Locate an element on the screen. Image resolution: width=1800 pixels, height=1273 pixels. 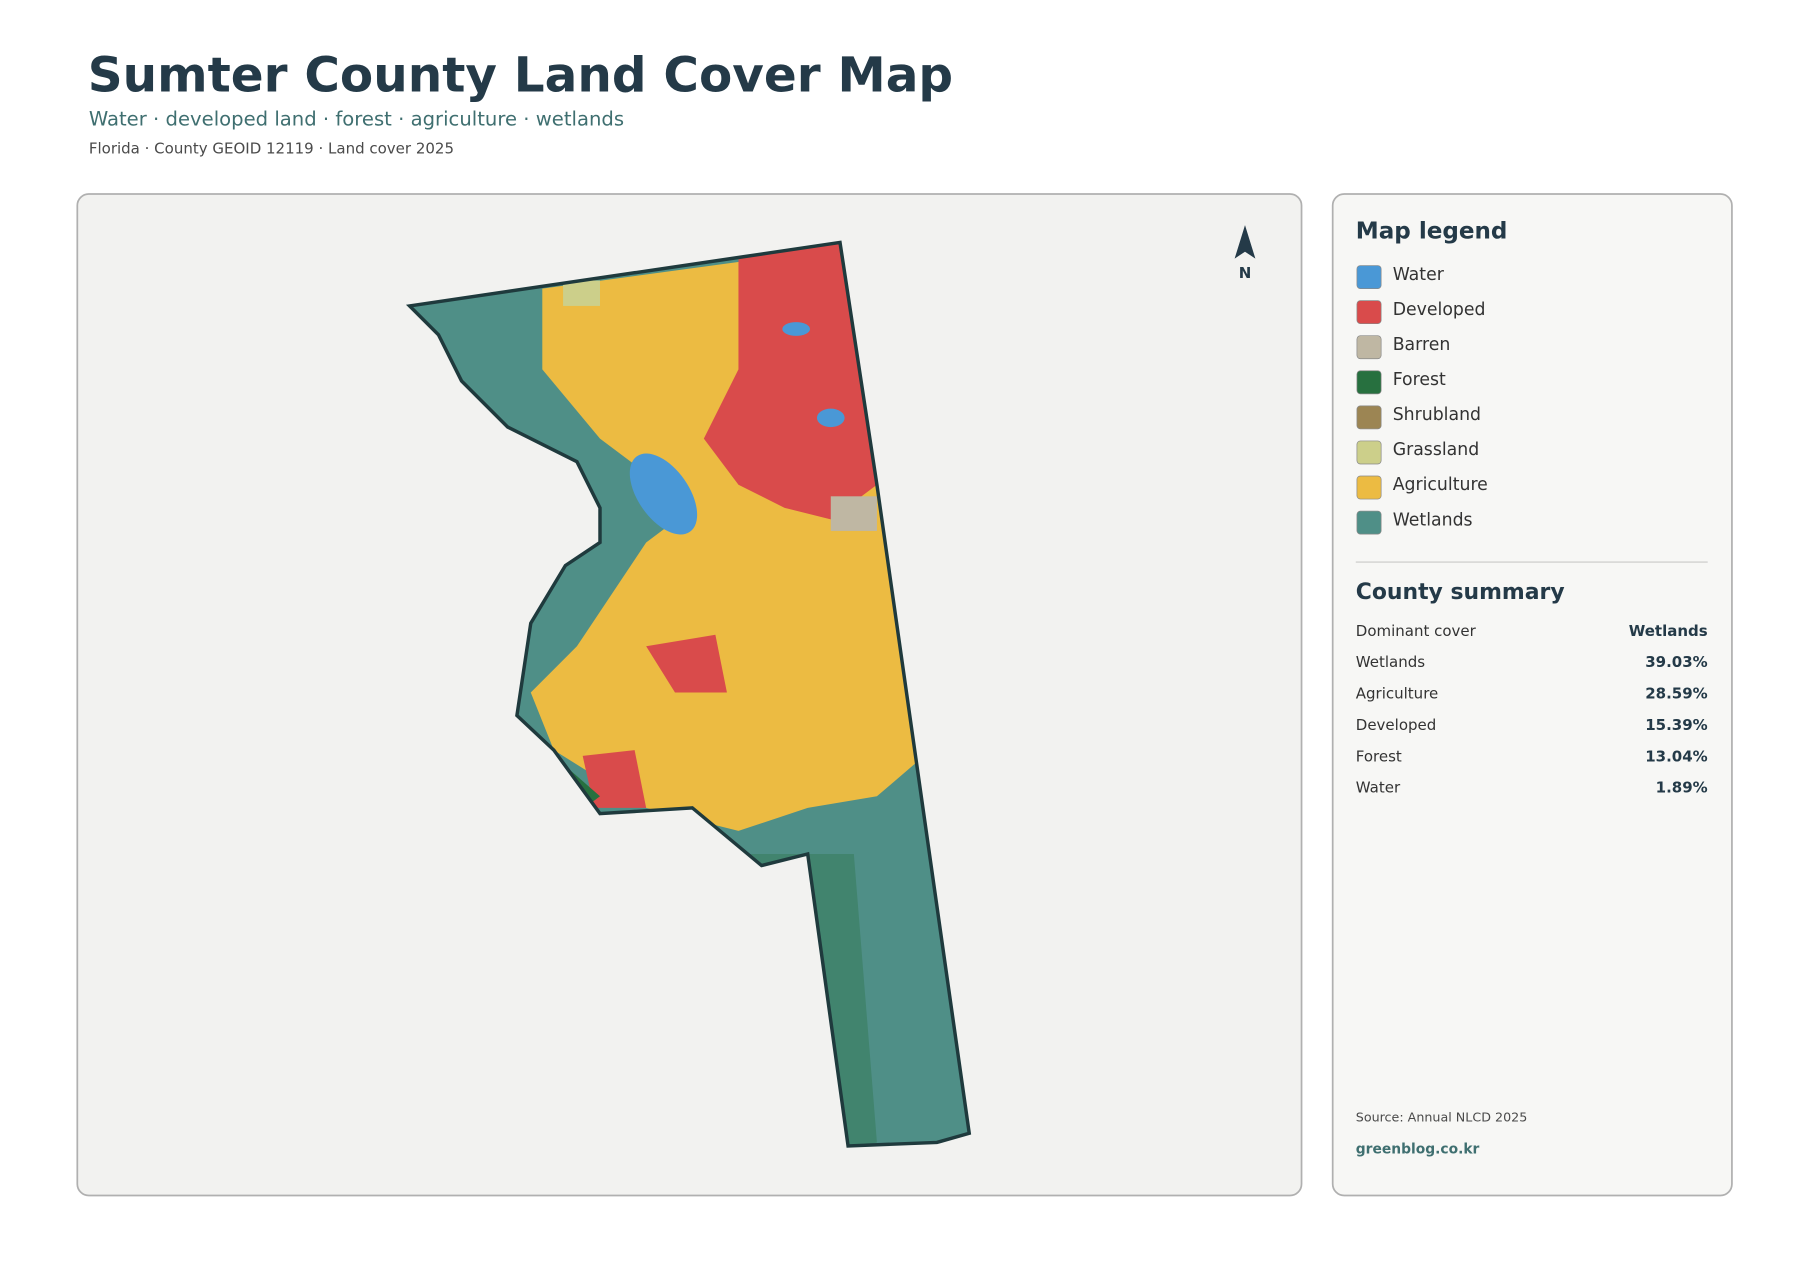
title: Sumter County Land Cover Map is located at coordinates (520, 76).